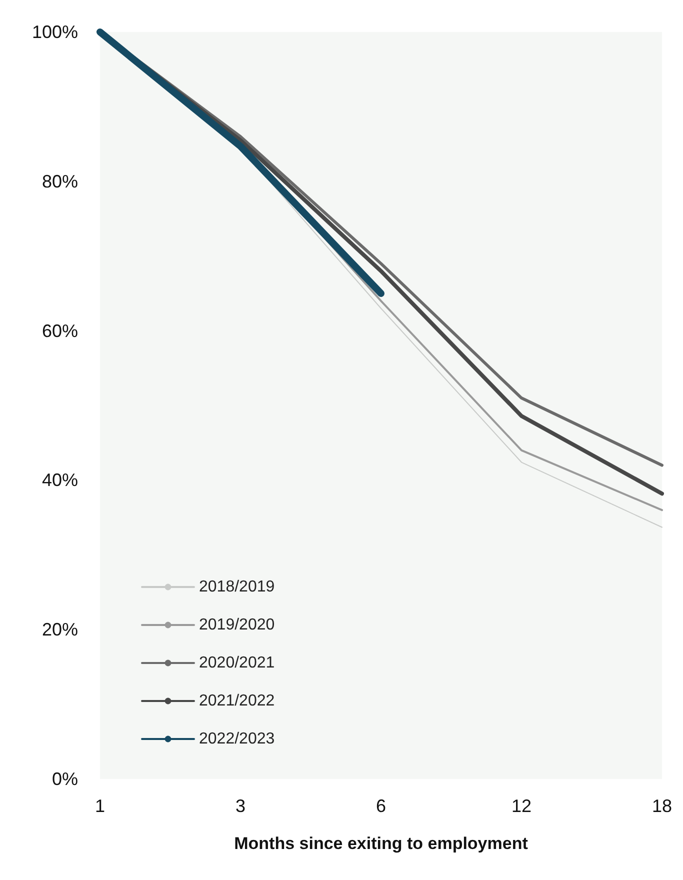 The height and width of the screenshot is (880, 683). What do you see at coordinates (237, 663) in the screenshot?
I see `legend-label: 2020/2021` at bounding box center [237, 663].